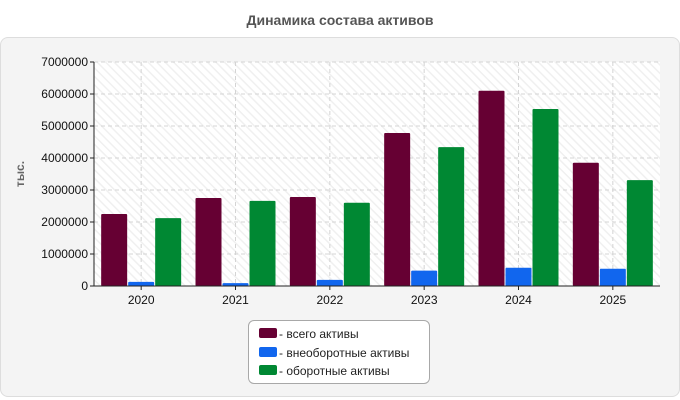 Image resolution: width=680 pixels, height=400 pixels. Describe the element at coordinates (344, 352) in the screenshot. I see `legend-label-noncurrent: - внеоборотные активы` at that location.